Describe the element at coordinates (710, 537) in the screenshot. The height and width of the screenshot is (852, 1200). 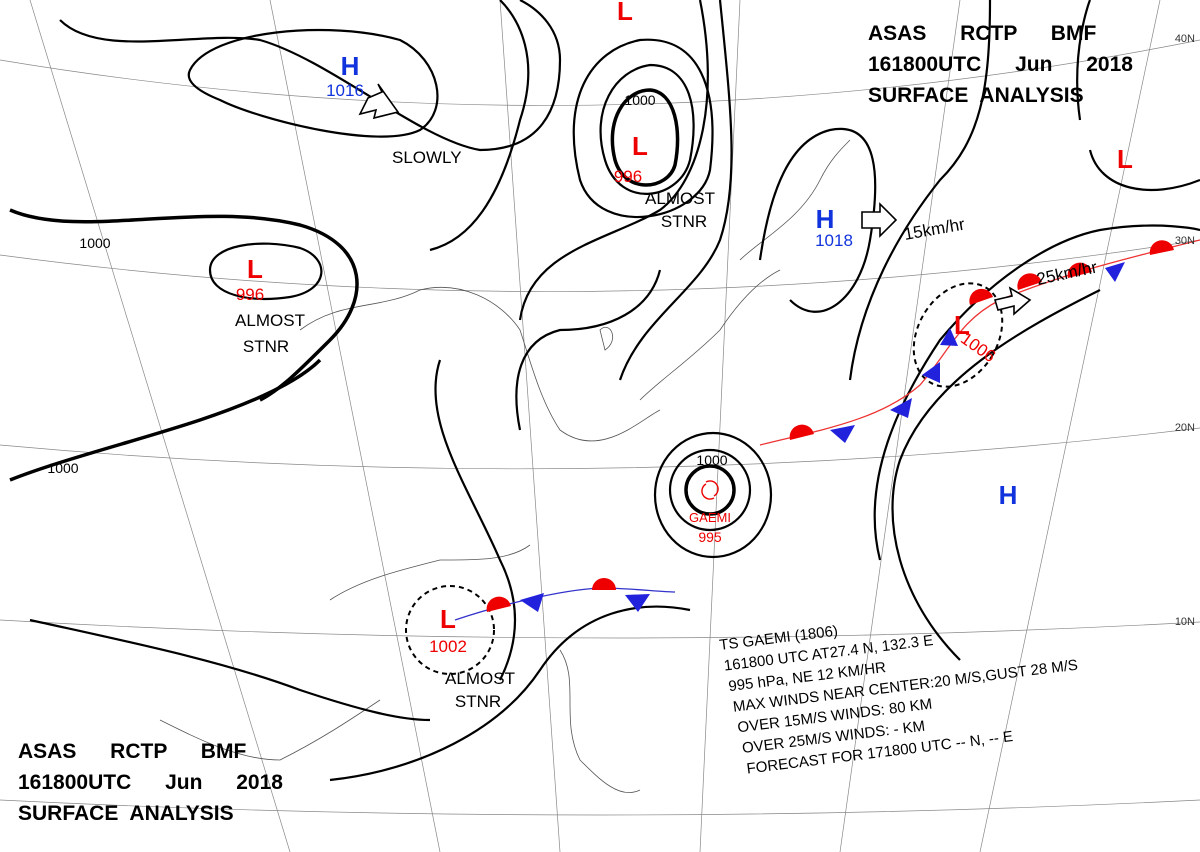
I see `typhoon-pressure: 995` at that location.